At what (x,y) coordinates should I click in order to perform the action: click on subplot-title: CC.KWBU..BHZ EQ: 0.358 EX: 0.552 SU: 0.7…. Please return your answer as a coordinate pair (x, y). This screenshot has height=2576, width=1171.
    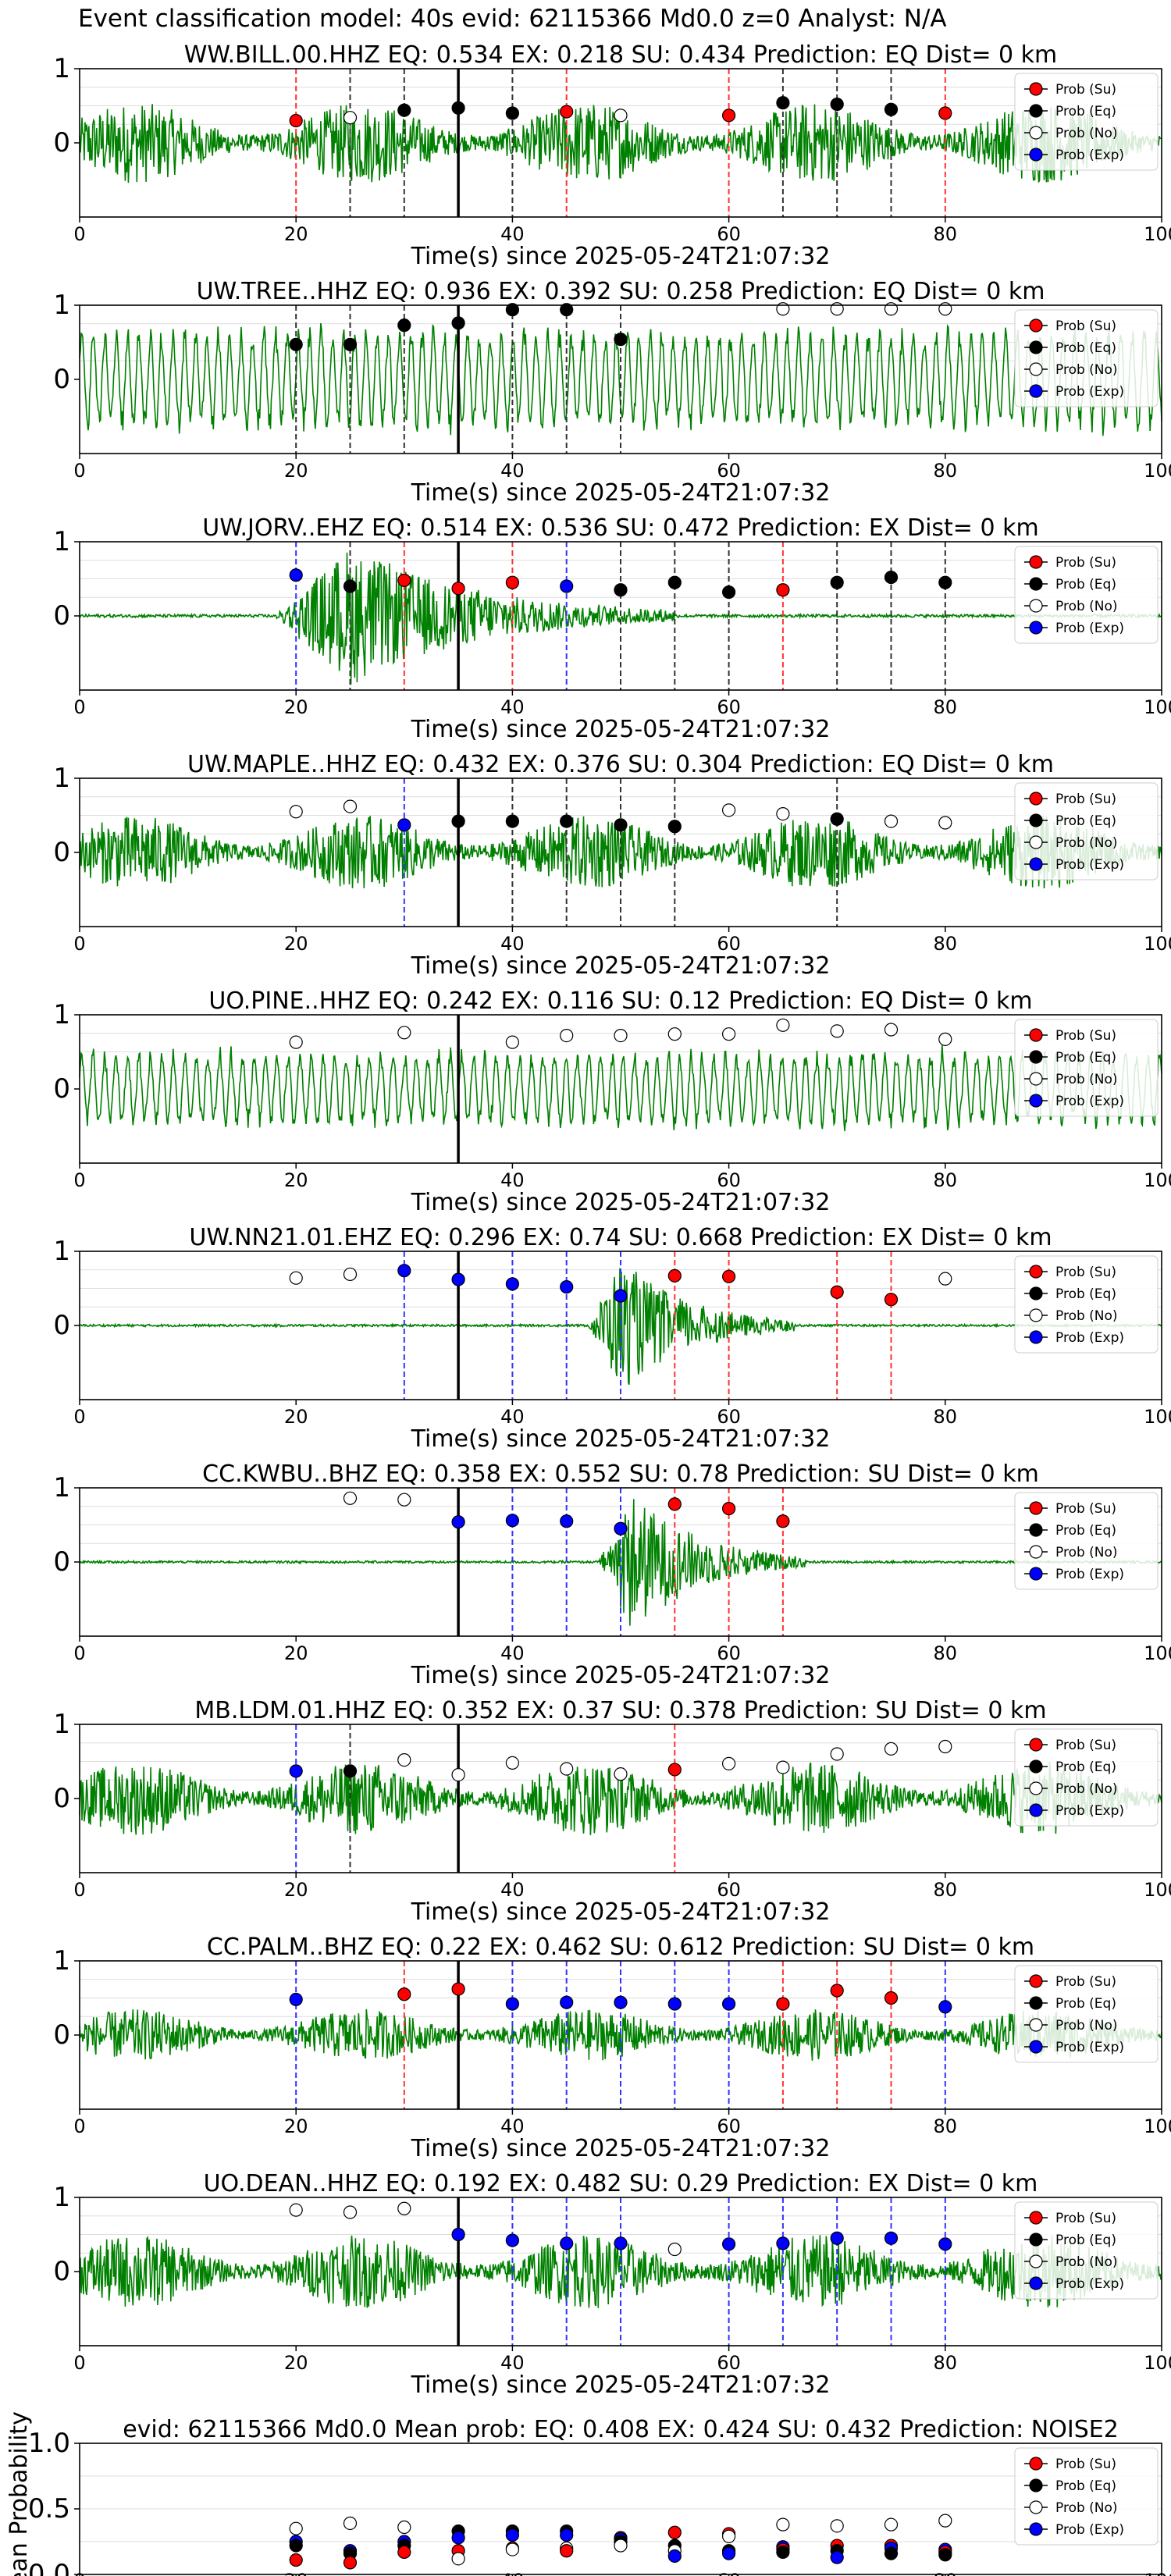
    Looking at the image, I should click on (620, 1474).